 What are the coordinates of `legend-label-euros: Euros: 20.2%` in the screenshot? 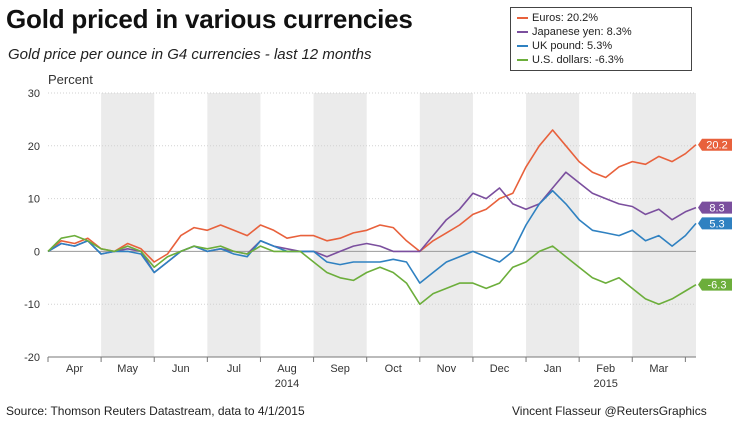 It's located at (565, 18).